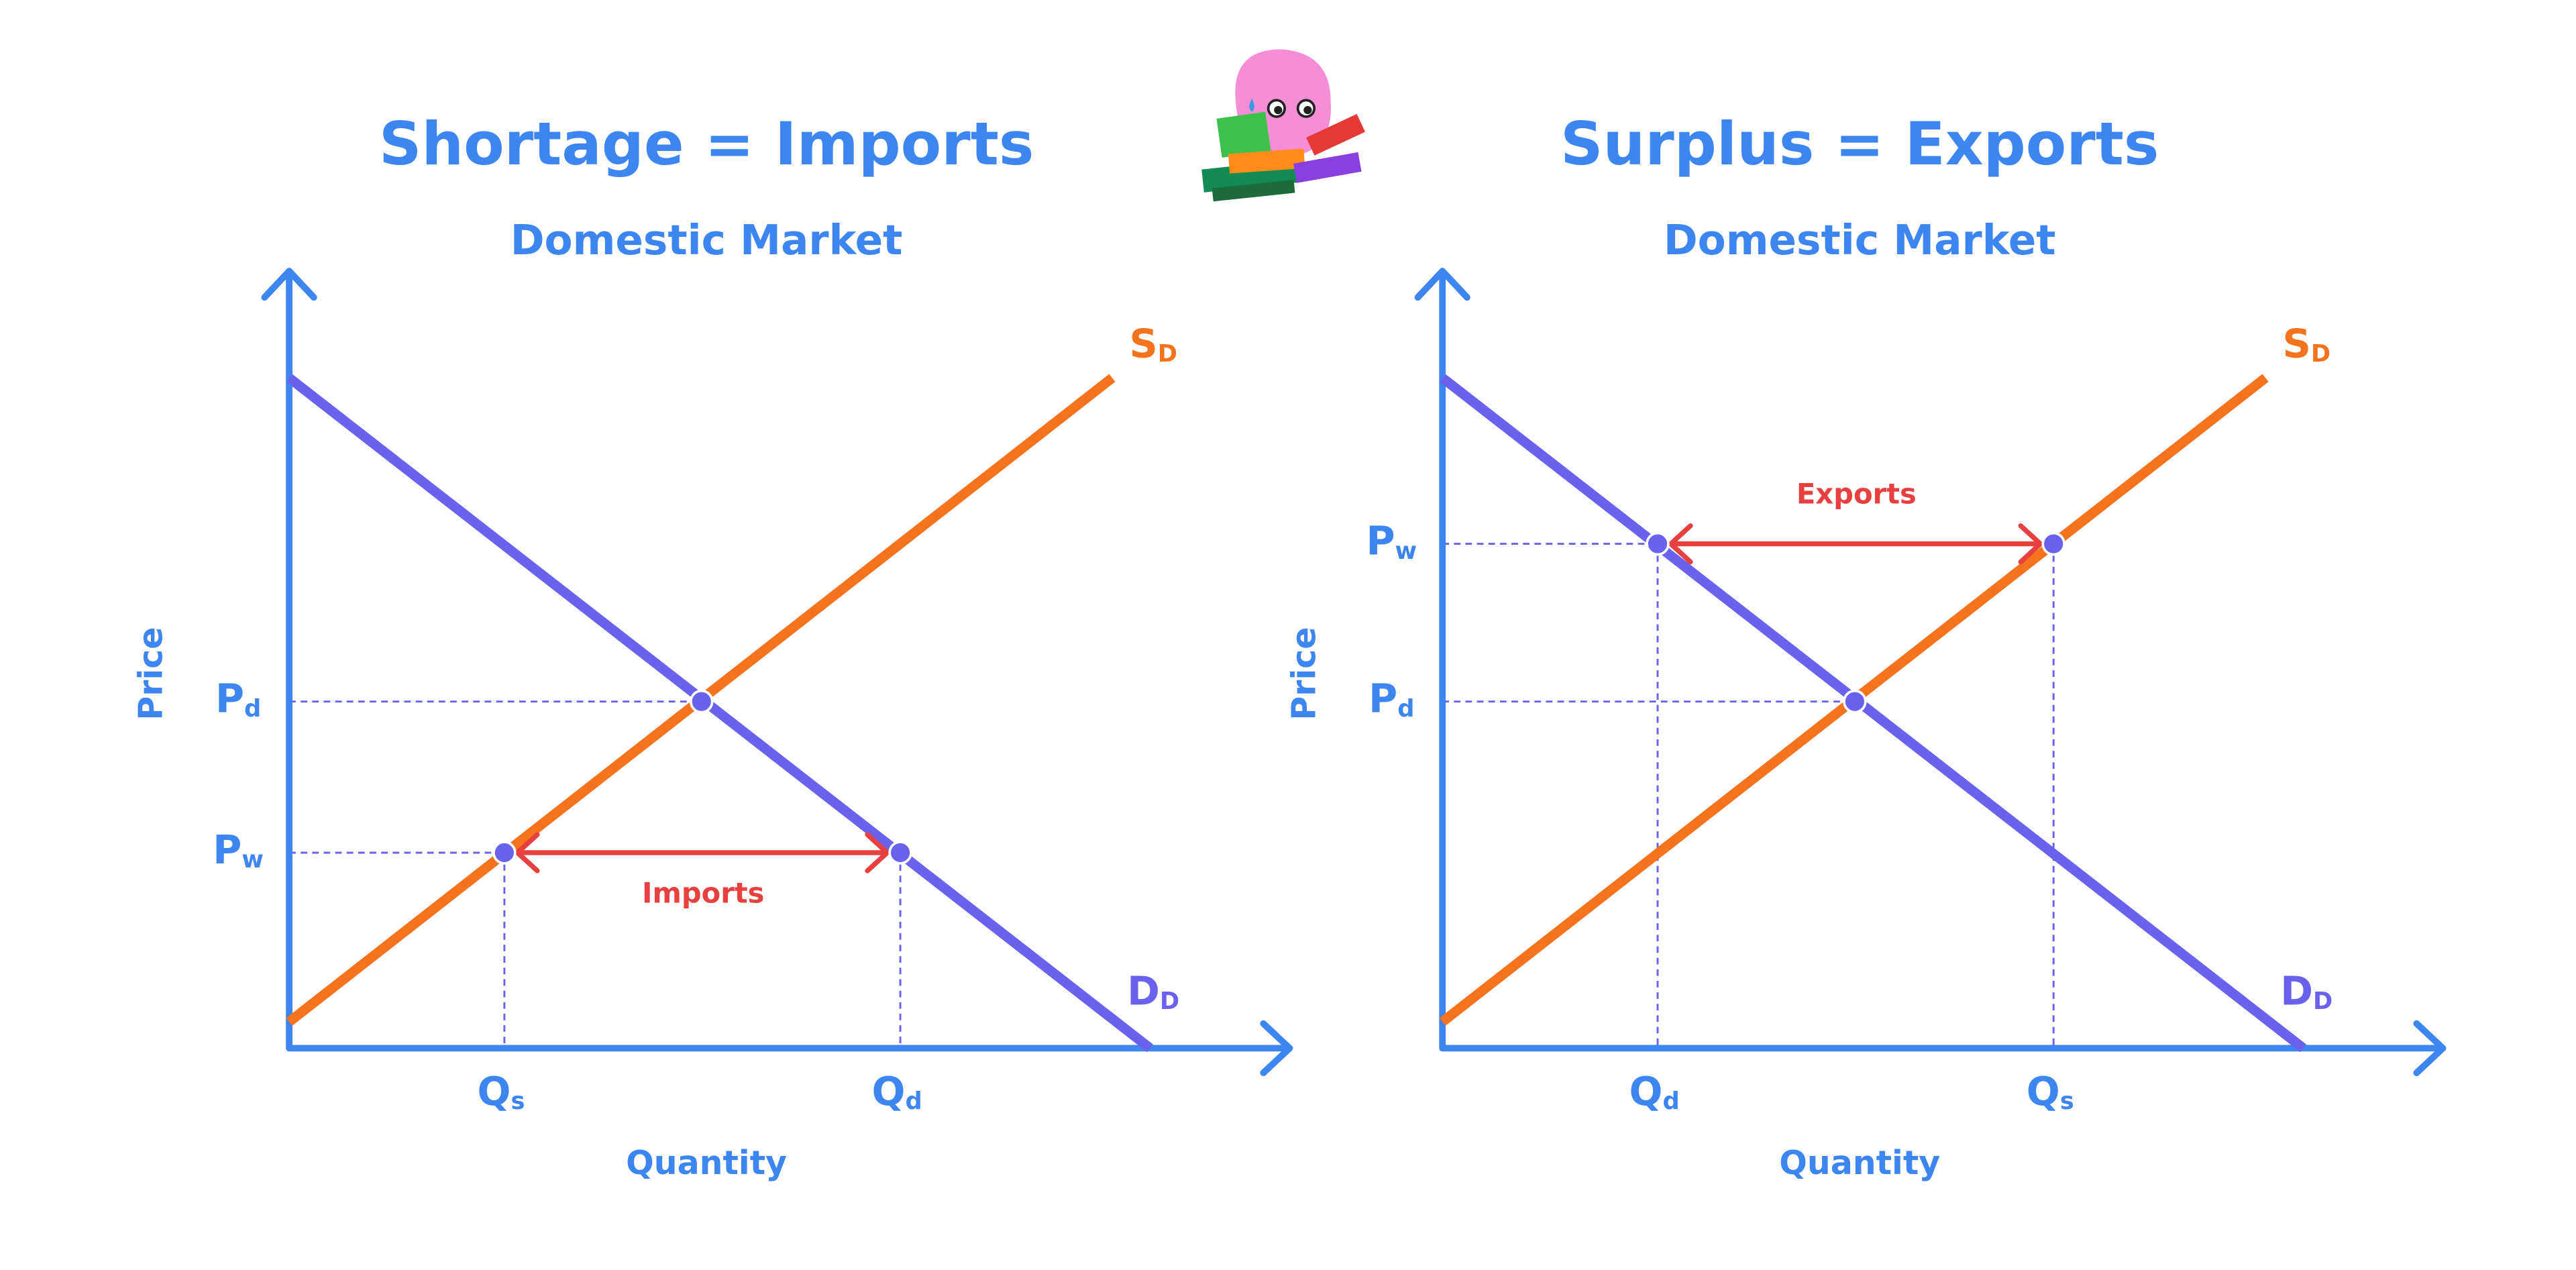 The image size is (2576, 1270). I want to click on mascot, so click(1283, 125).